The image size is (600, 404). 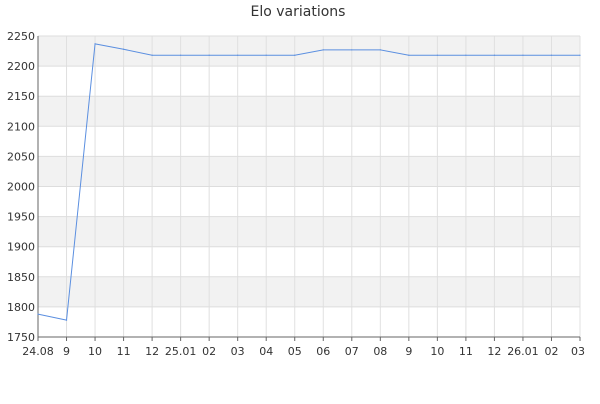 I want to click on y-tick-label: 2100, so click(x=21, y=126).